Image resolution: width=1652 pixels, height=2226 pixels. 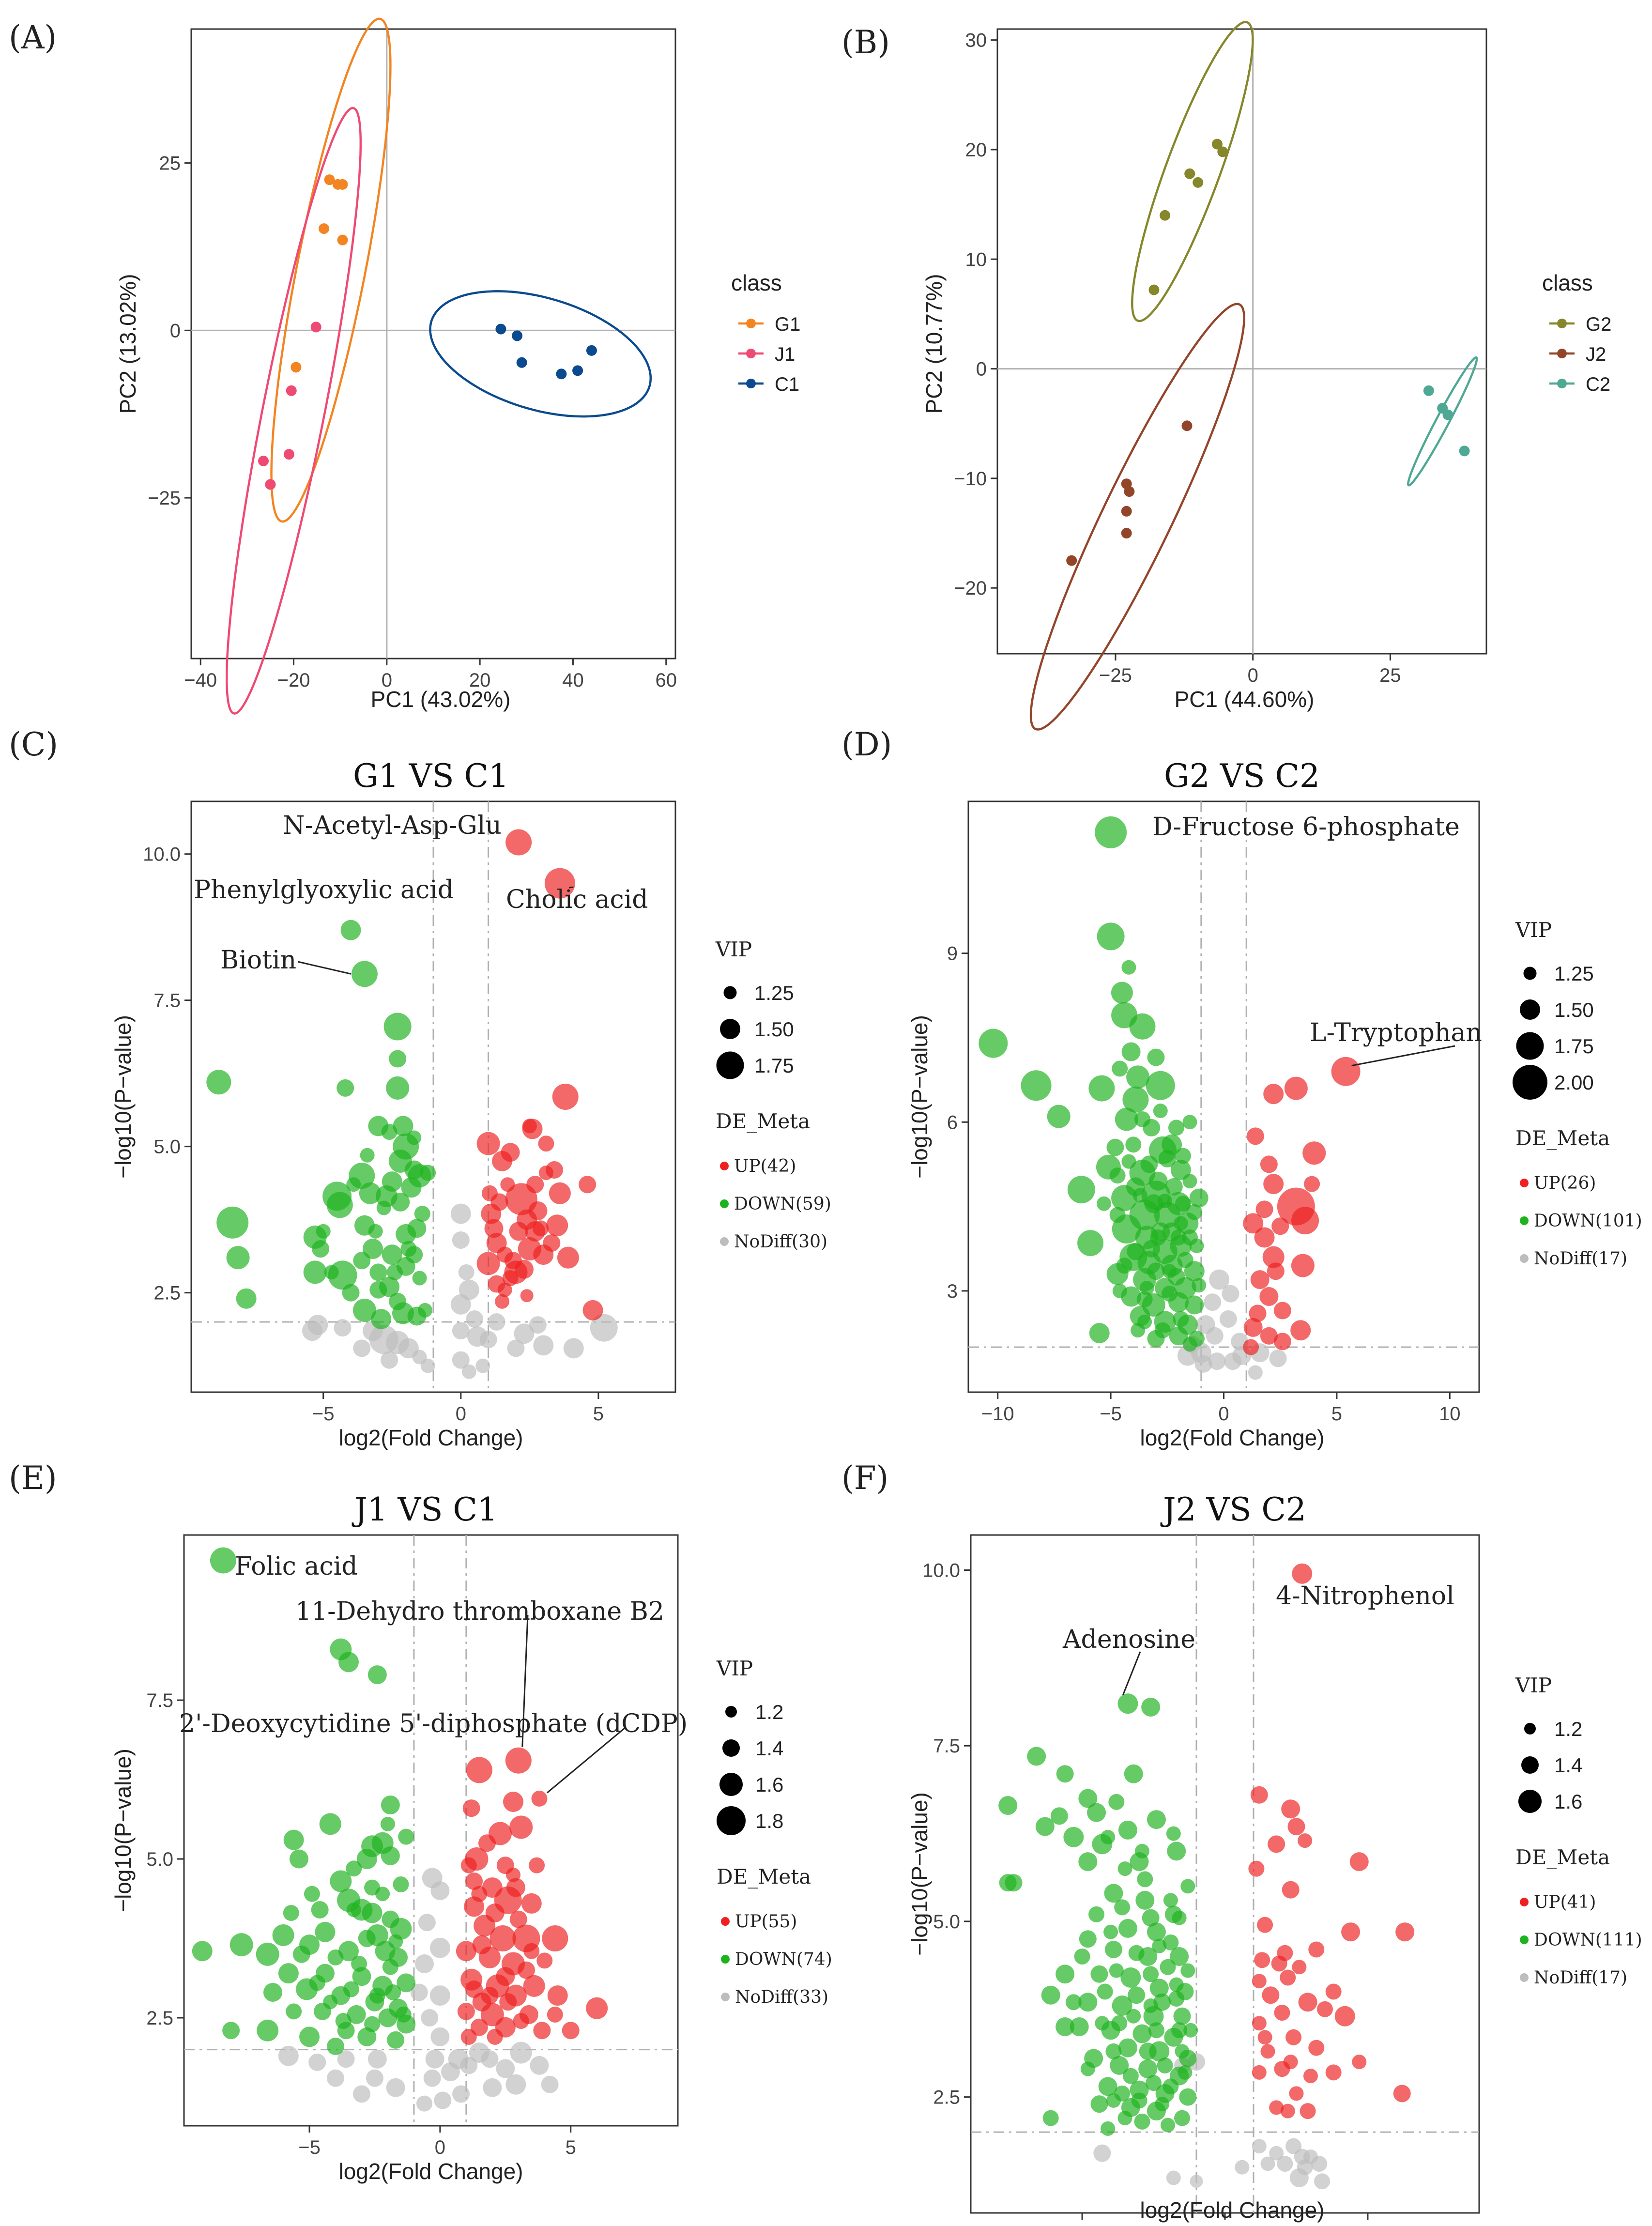 I want to click on x-axis-label: PC1 (43.02%), so click(x=441, y=699).